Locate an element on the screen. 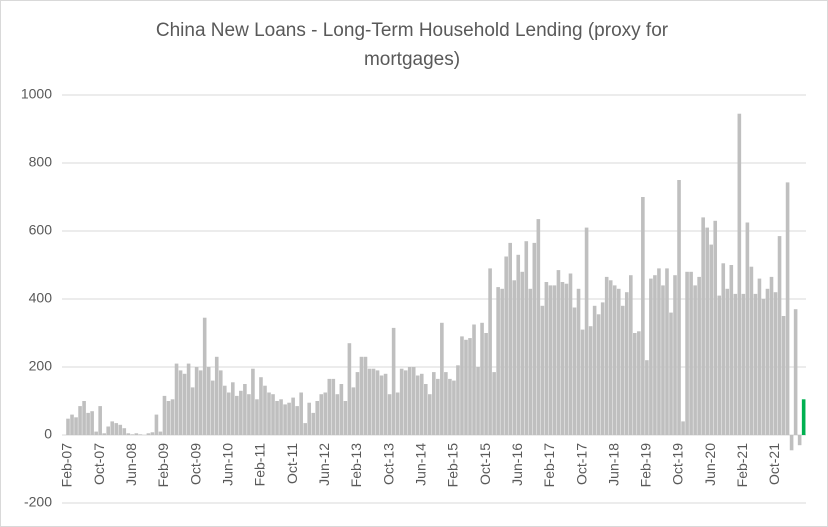  x-tick-label: Oct-09 is located at coordinates (195, 464).